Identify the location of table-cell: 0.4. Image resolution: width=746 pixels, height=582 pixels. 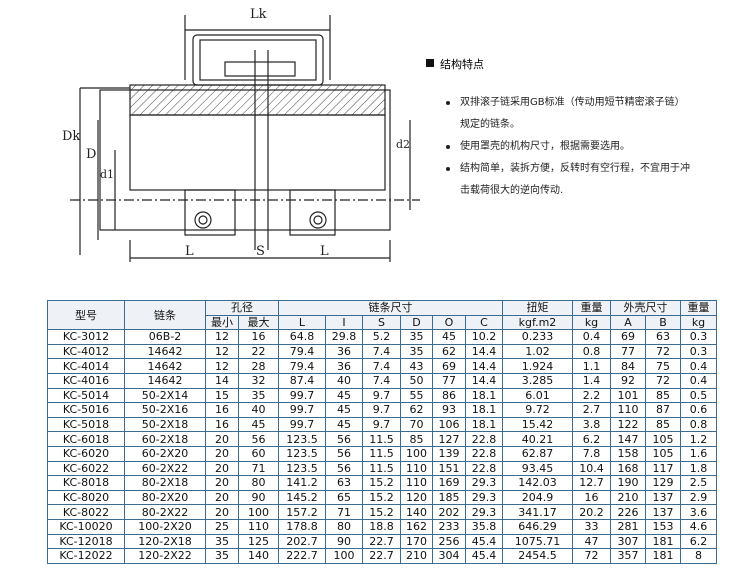
(698, 366).